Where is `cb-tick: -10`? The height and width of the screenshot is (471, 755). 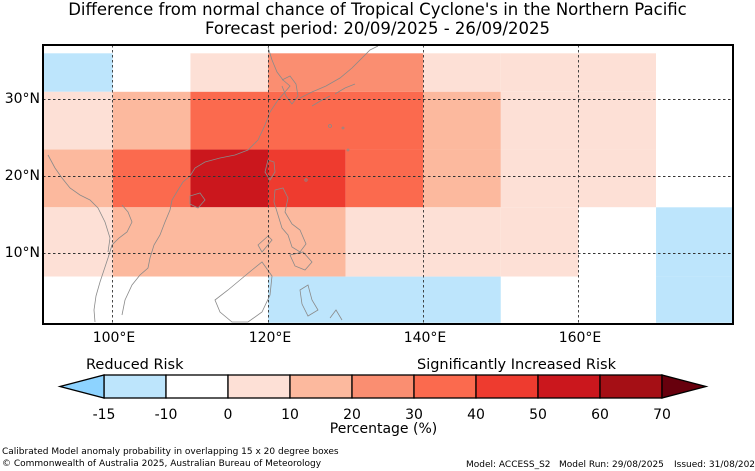
cb-tick: -10 is located at coordinates (166, 415).